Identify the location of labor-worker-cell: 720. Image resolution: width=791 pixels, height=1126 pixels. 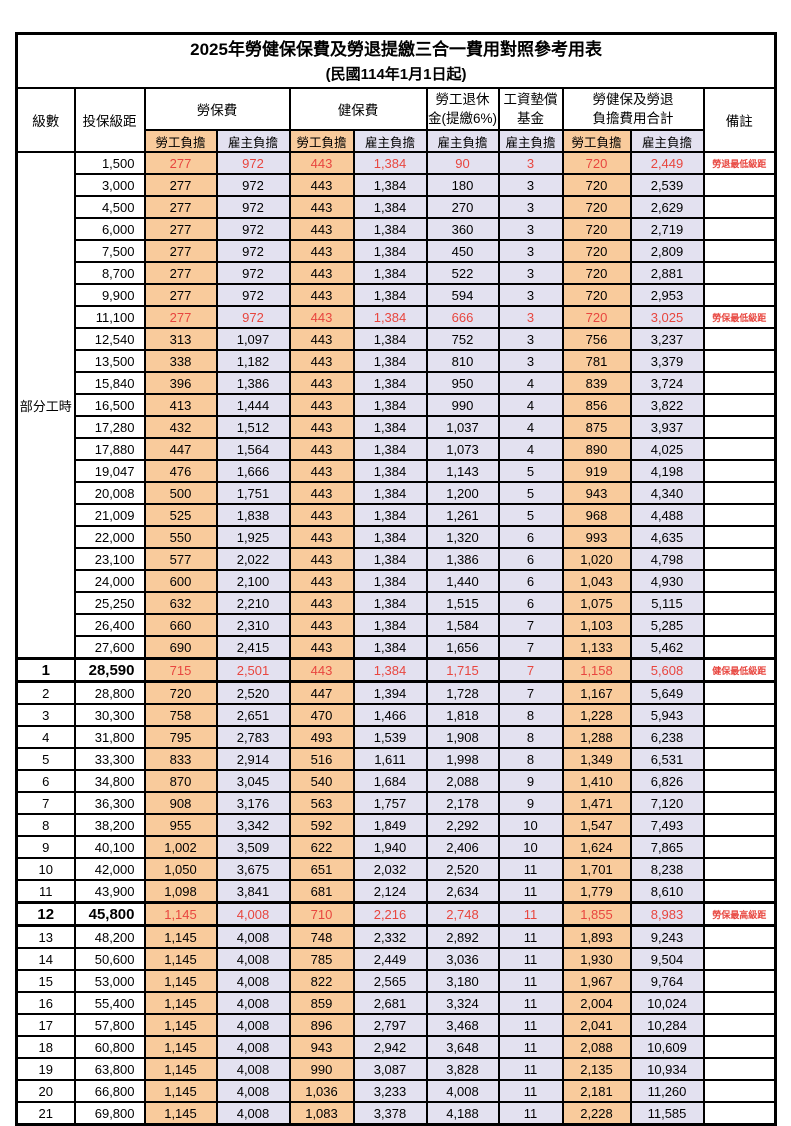
(180, 692).